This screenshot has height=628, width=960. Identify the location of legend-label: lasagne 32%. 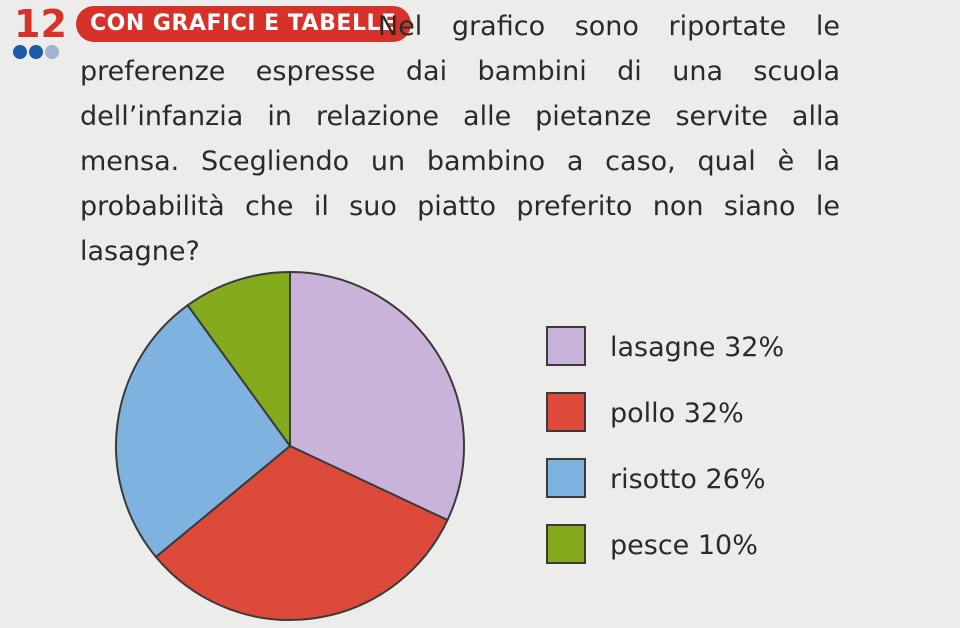
(697, 347).